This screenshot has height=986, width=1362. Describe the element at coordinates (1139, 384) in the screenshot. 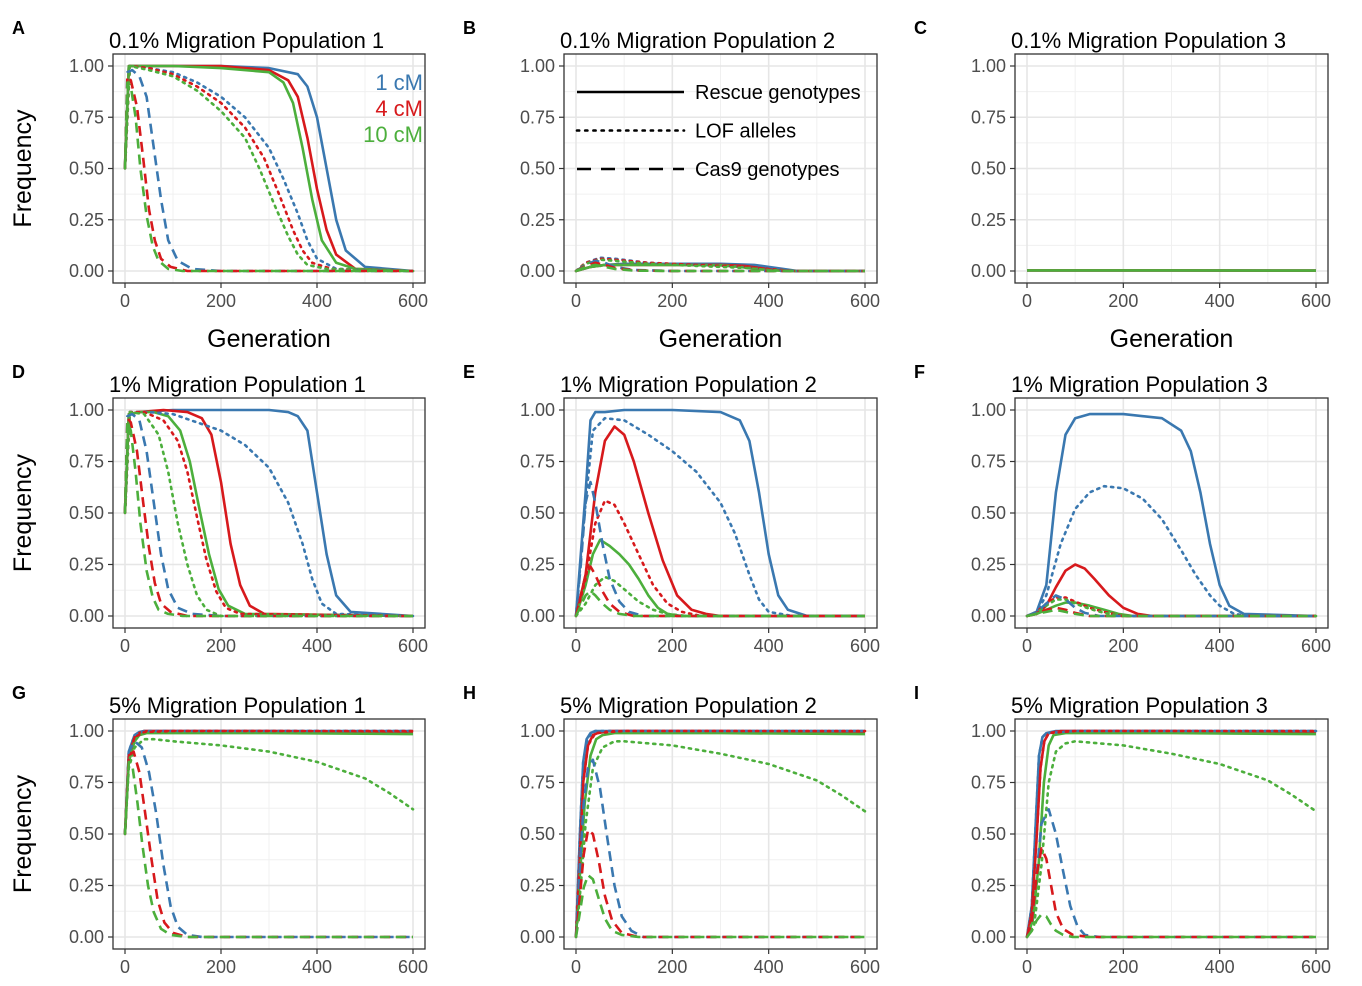

I see `panel-title: 1% Migration Population 3` at that location.